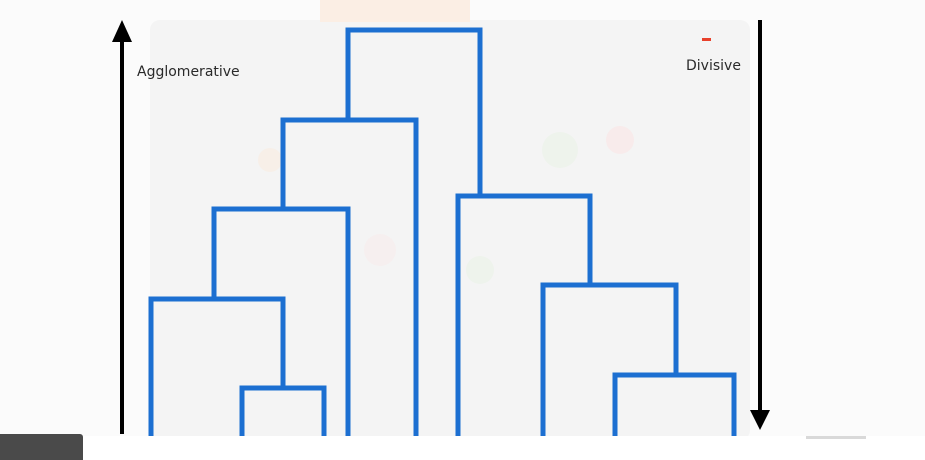 This screenshot has width=925, height=460. Describe the element at coordinates (395, 11) in the screenshot. I see `background-header-blob` at that location.